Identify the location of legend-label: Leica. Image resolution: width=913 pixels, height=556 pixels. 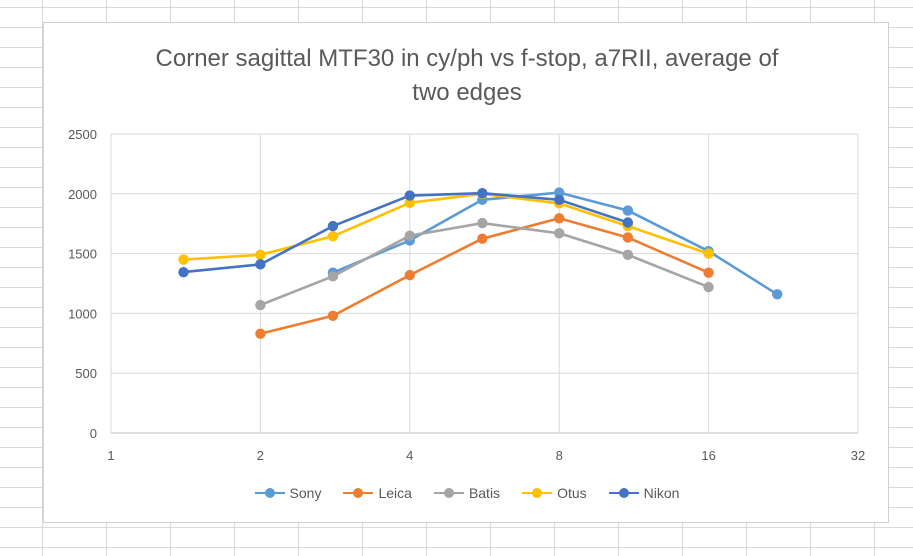
(395, 493).